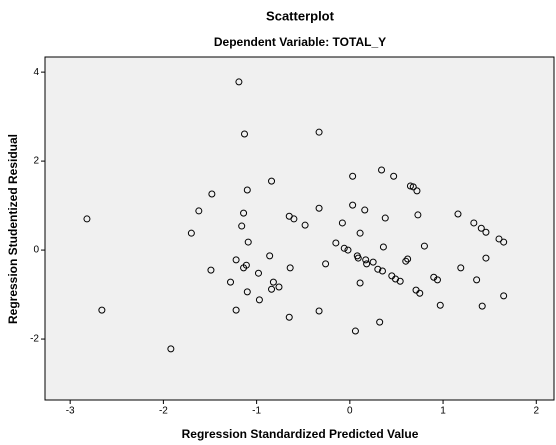 This screenshot has width=556, height=445. What do you see at coordinates (13, 229) in the screenshot?
I see `y-axis-label: Regression Studentized Residual` at bounding box center [13, 229].